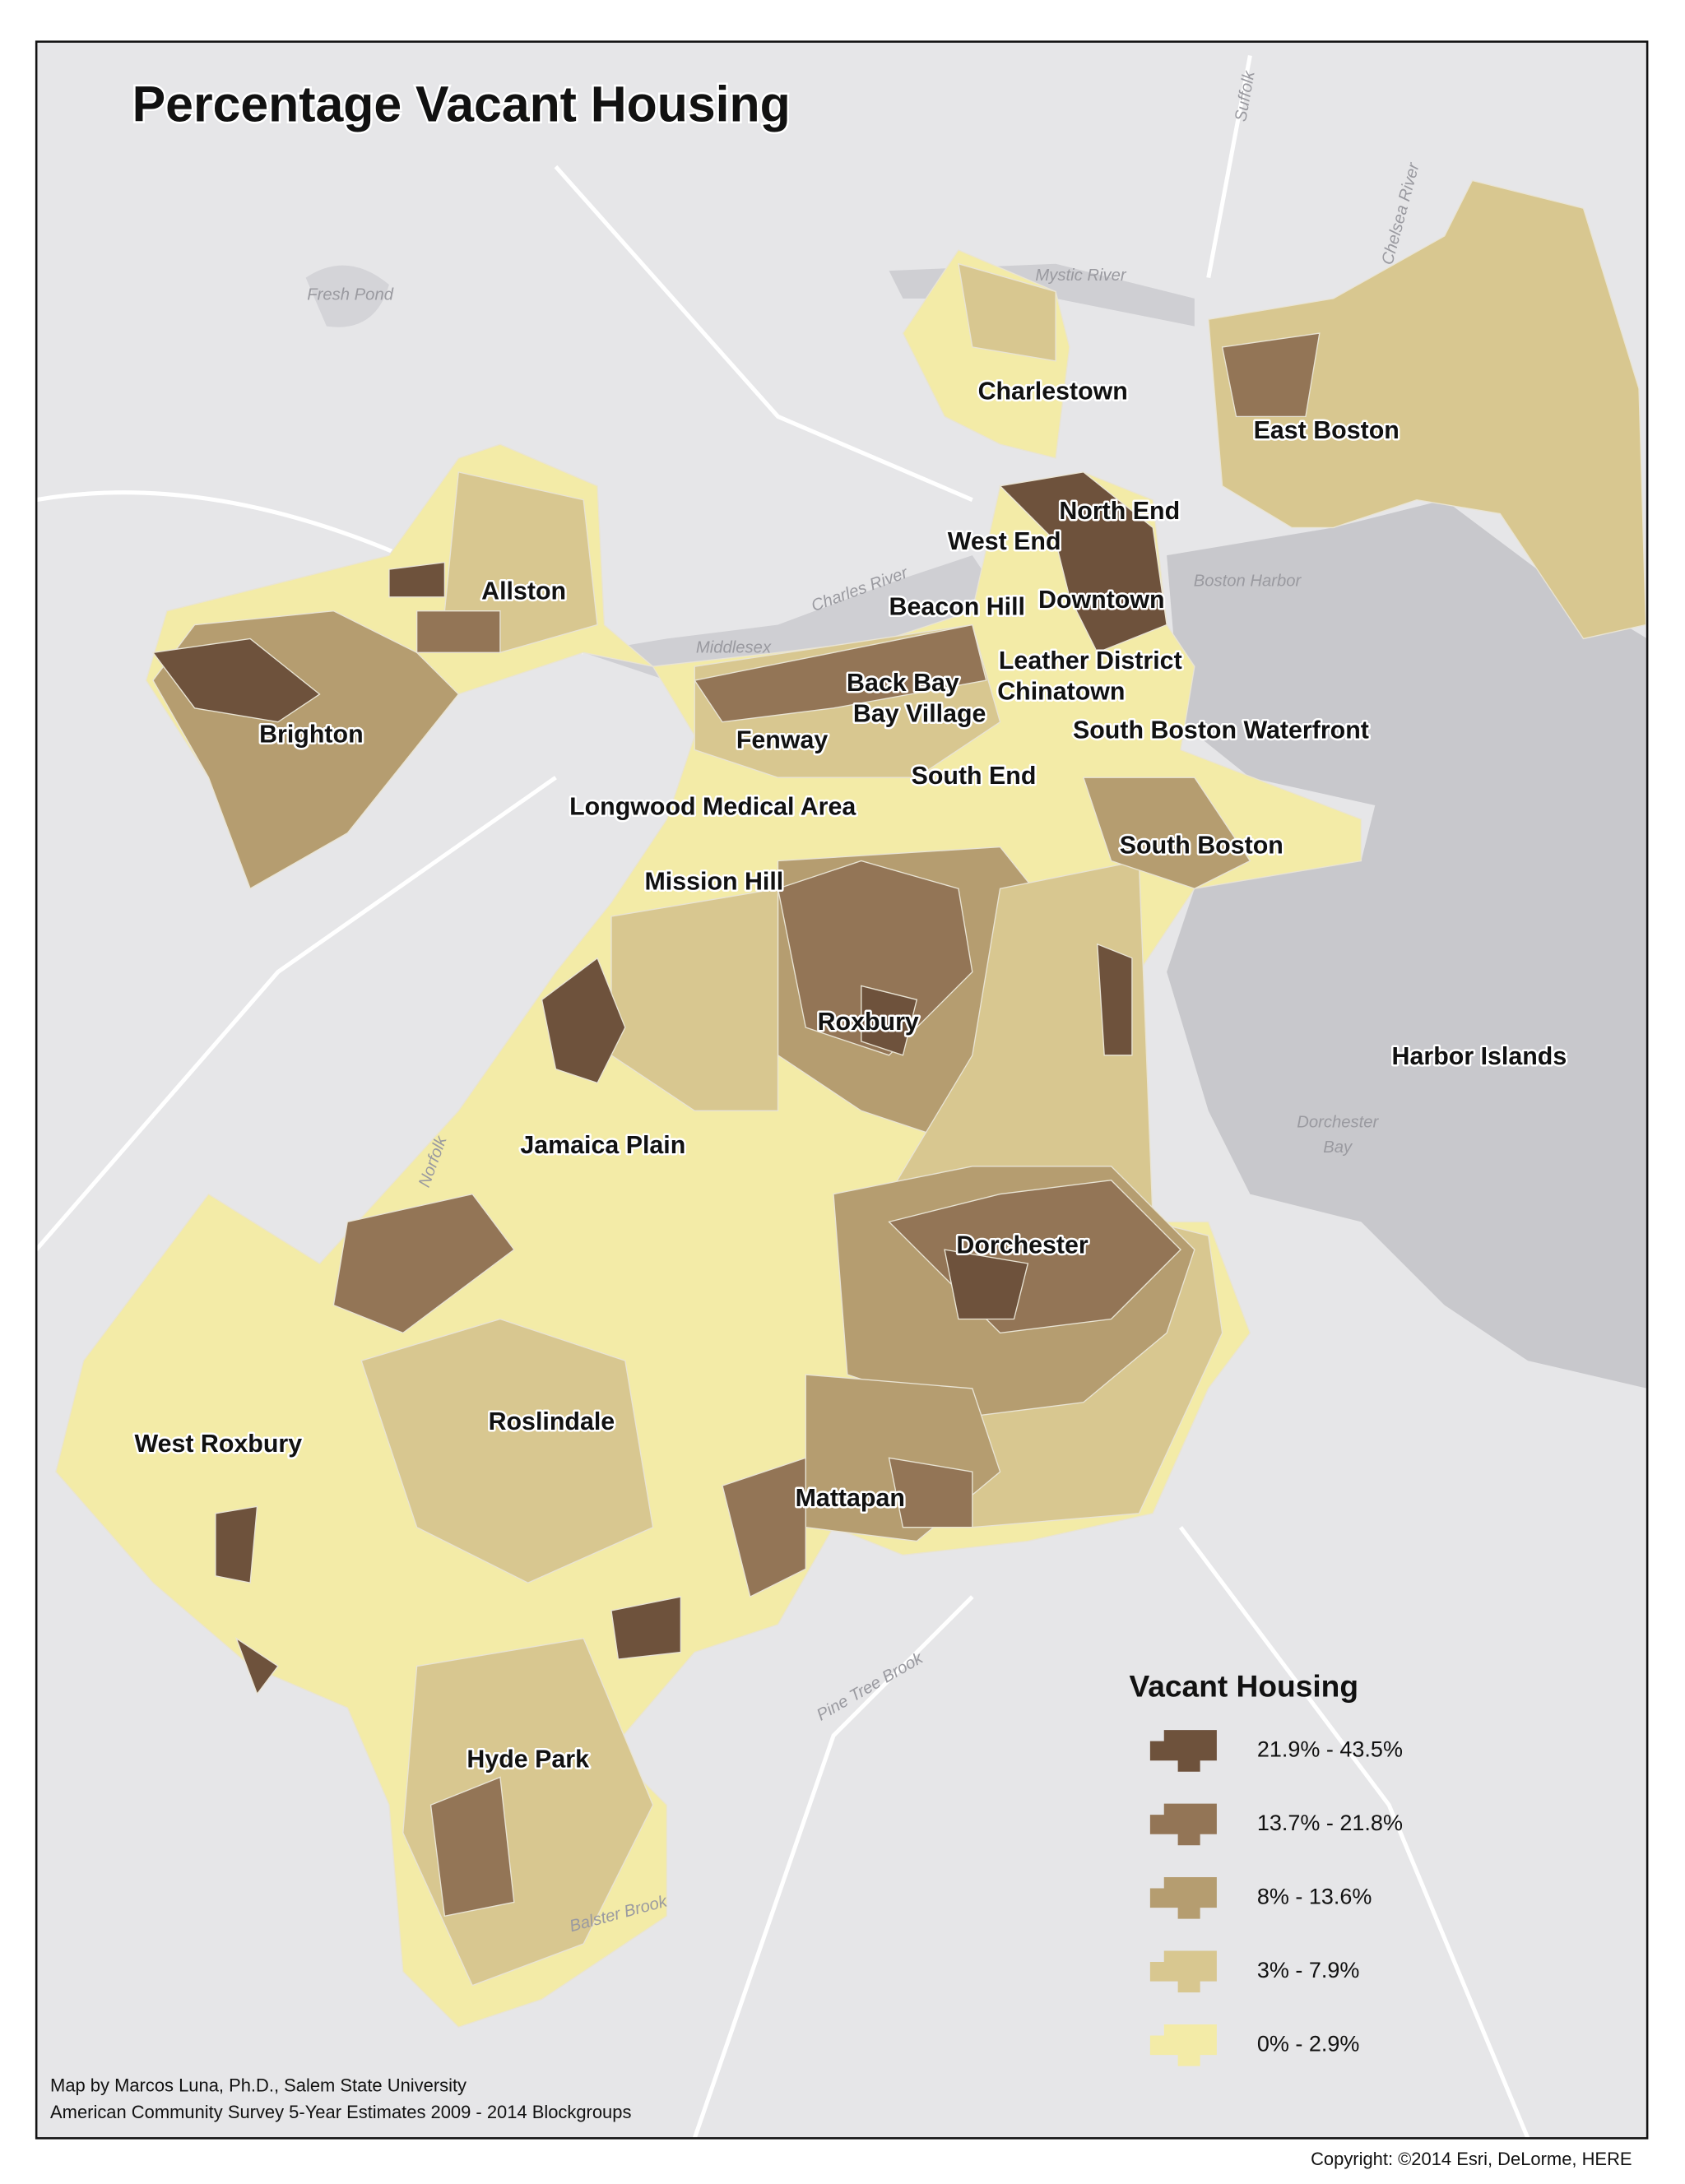 This screenshot has width=1685, height=2184. I want to click on neighborhood-label: Harbor Islands, so click(1479, 1056).